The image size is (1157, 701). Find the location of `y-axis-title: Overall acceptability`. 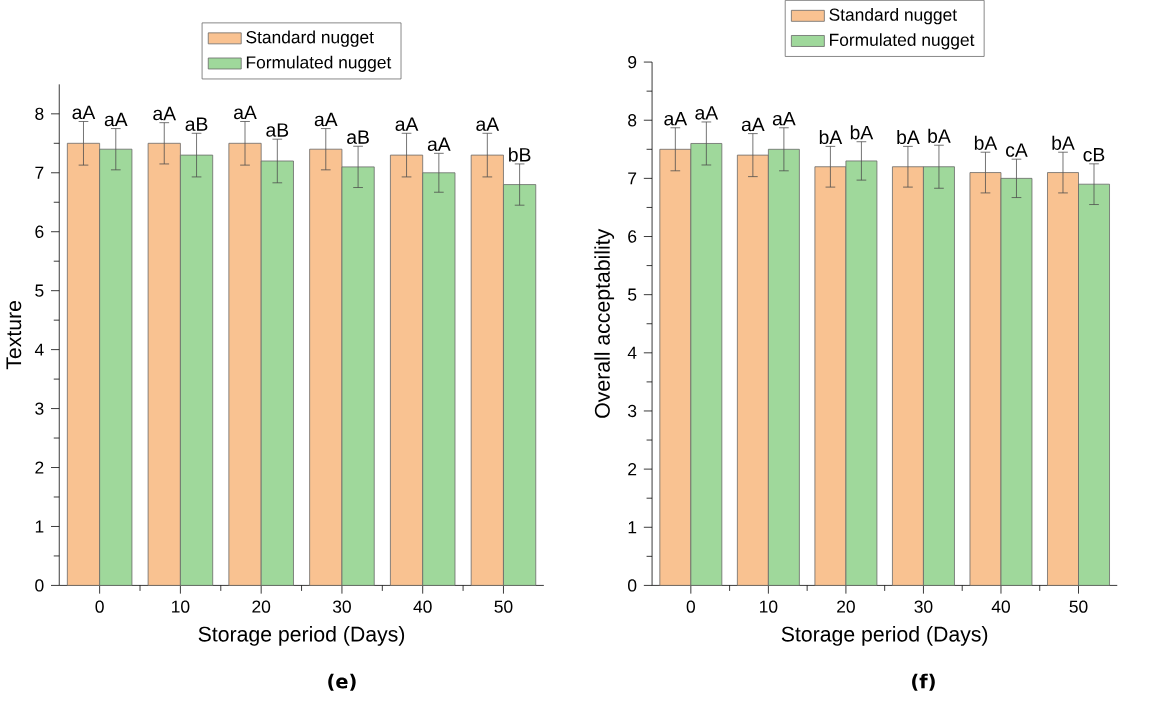

y-axis-title: Overall acceptability is located at coordinates (604, 323).